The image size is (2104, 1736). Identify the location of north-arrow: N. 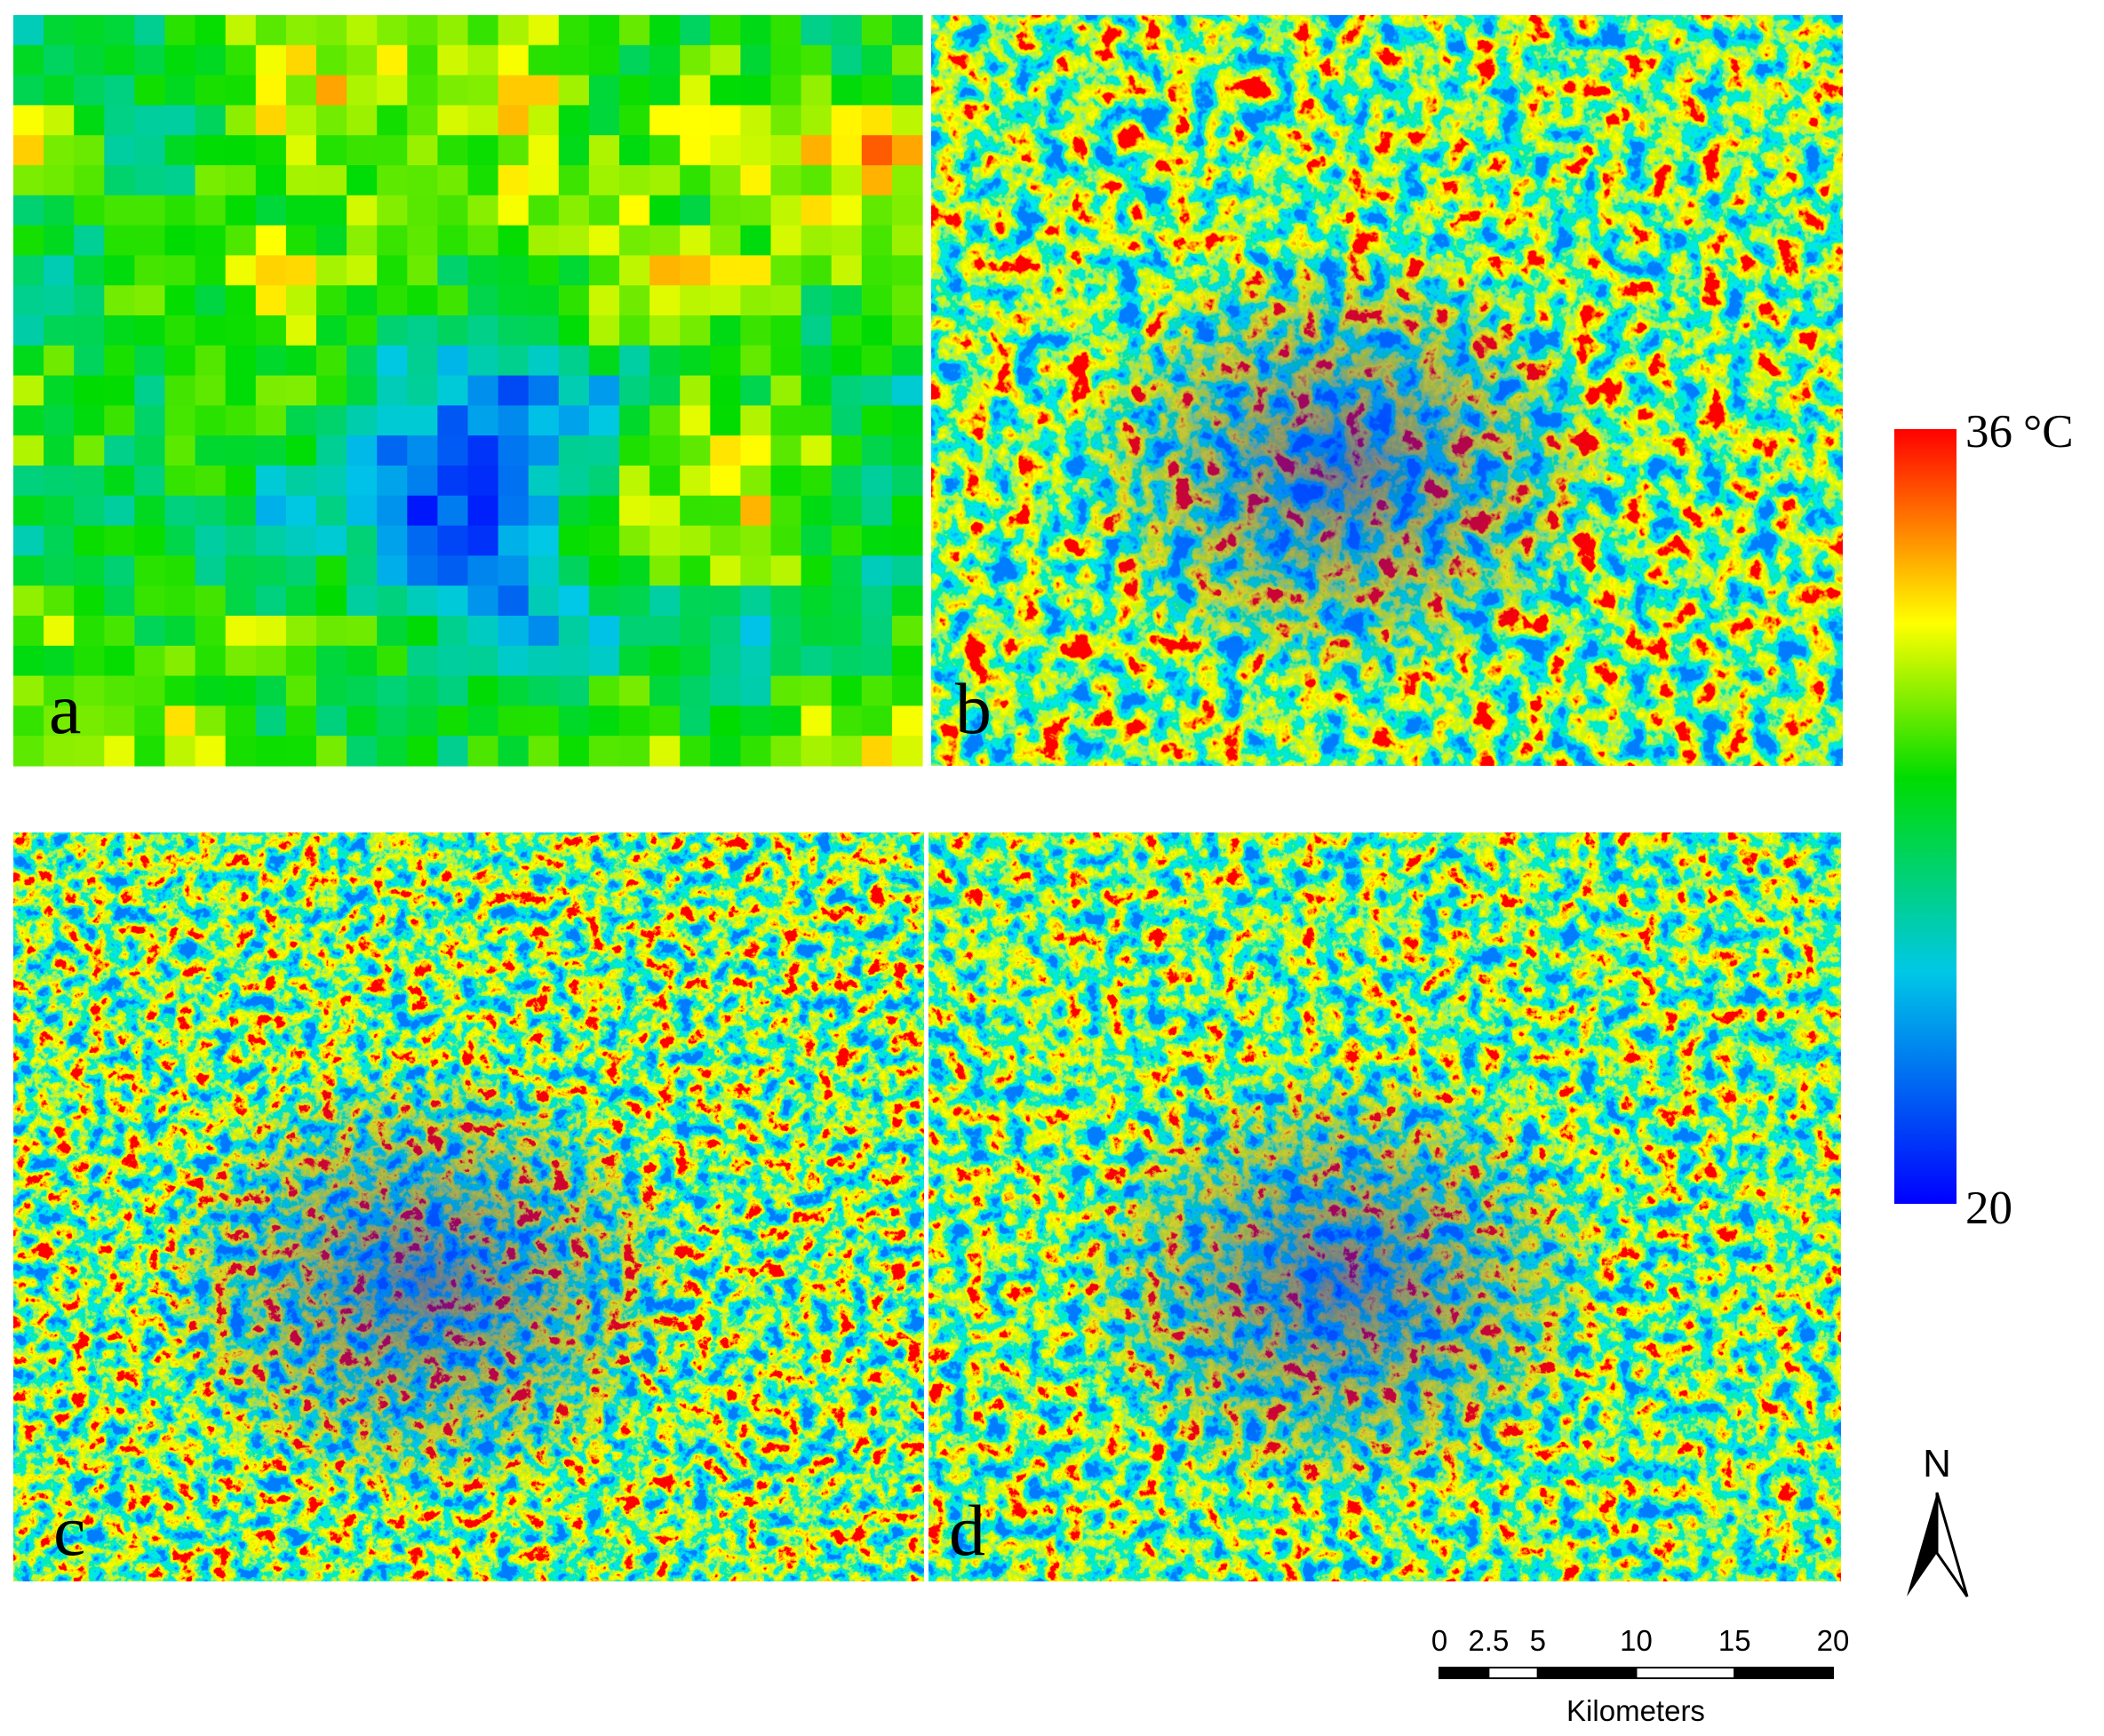
(1938, 1519).